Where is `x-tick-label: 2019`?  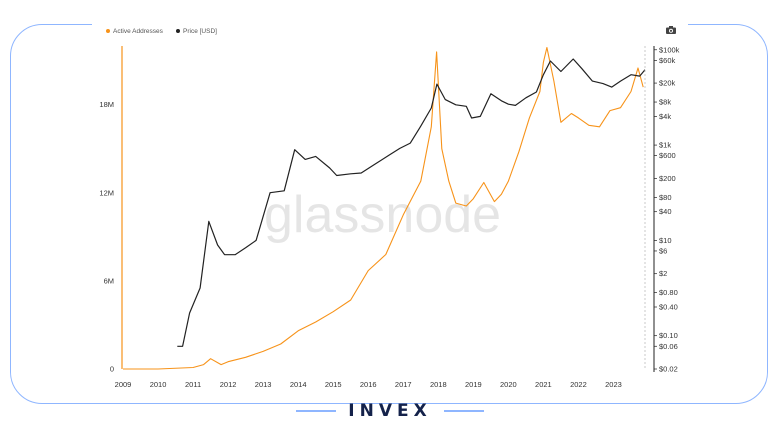
x-tick-label: 2019 is located at coordinates (473, 384).